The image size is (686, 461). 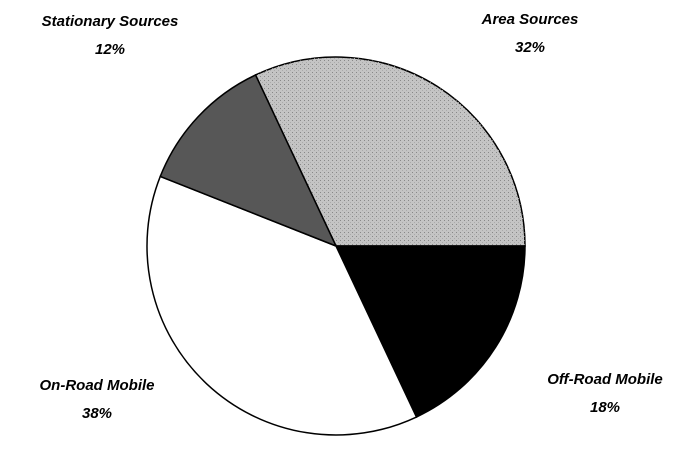 I want to click on slice-label: On-Road Mobile, so click(x=97, y=385).